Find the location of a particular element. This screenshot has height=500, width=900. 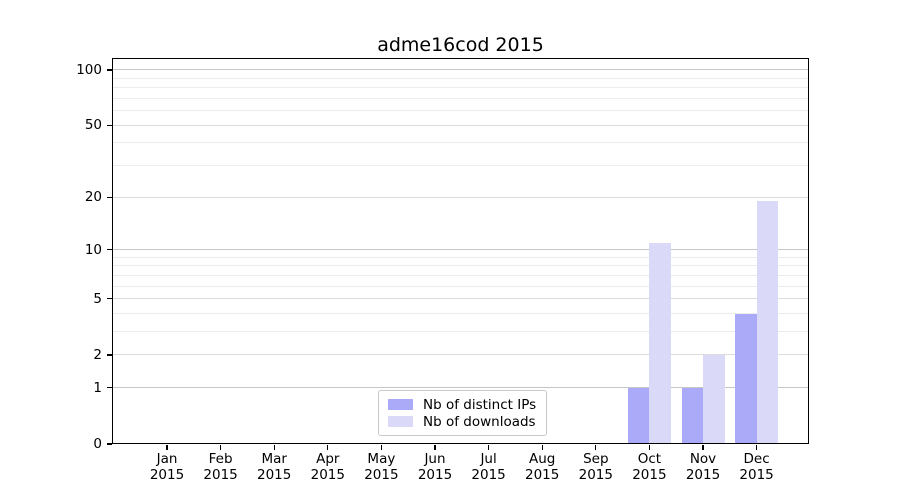

legend-label-downloads: Nb of downloads is located at coordinates (479, 421).